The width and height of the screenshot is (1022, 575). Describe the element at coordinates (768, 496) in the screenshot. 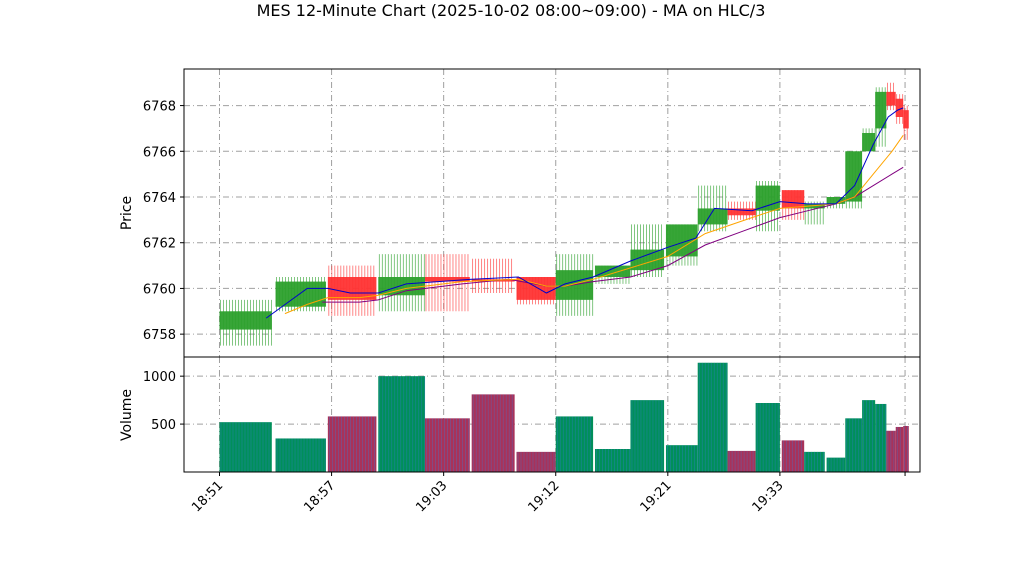

I see `x-tick-label: 19:33` at that location.